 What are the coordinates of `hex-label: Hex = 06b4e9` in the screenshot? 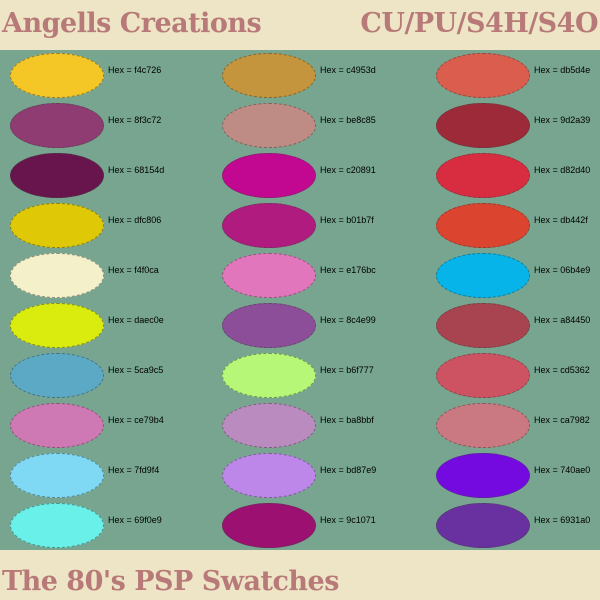 It's located at (562, 270).